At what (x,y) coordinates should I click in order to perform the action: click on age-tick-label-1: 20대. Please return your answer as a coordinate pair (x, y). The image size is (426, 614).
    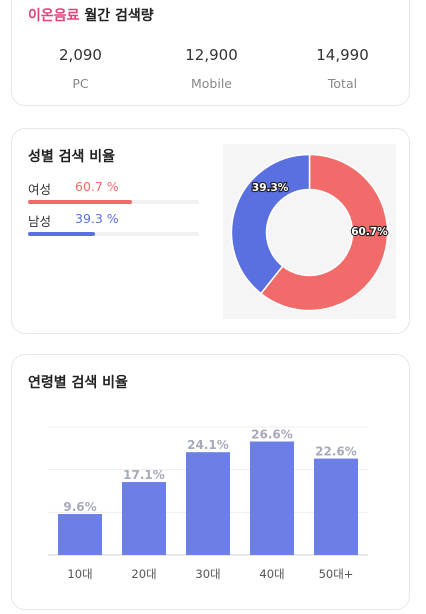
    Looking at the image, I should click on (143, 574).